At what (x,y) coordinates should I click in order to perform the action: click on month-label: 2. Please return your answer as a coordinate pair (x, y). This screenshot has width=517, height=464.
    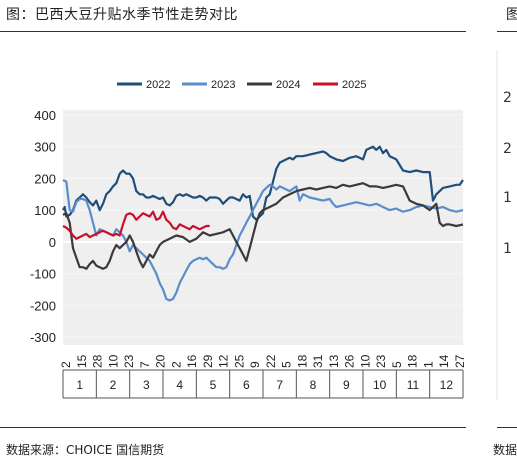
    Looking at the image, I should click on (113, 385).